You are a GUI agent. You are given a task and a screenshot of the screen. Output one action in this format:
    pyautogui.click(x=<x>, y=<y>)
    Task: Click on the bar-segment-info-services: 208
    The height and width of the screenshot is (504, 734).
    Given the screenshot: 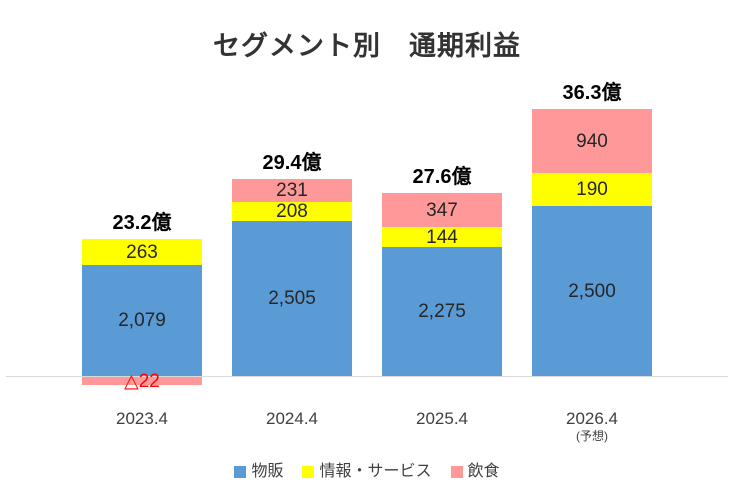 What is the action you would take?
    pyautogui.click(x=292, y=211)
    